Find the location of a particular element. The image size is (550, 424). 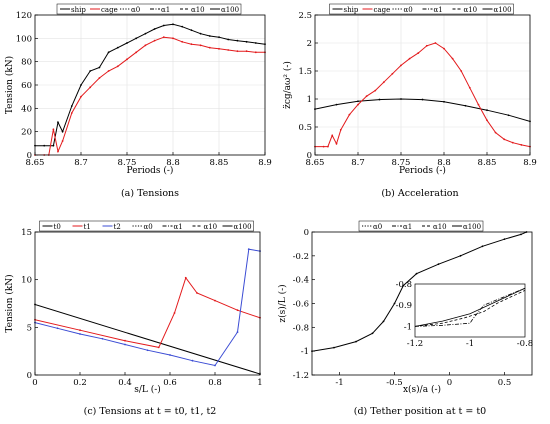

y-tick-label: 1 is located at coordinates (309, 100).